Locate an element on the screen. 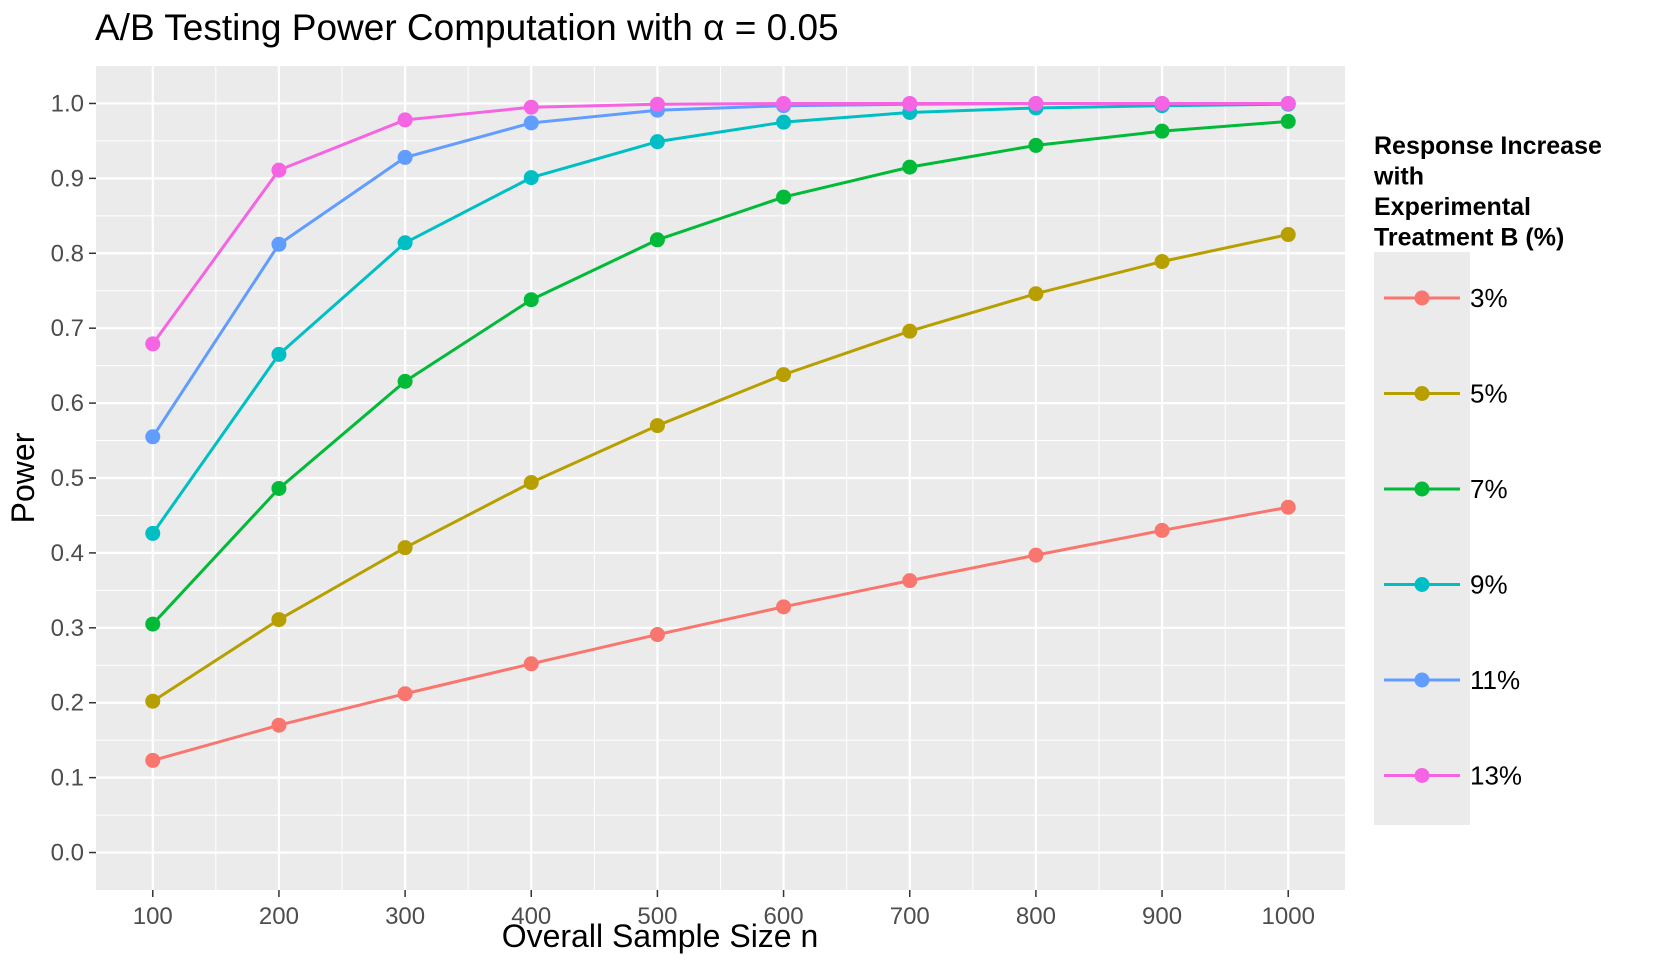  x-tick-label: 700 is located at coordinates (910, 916).